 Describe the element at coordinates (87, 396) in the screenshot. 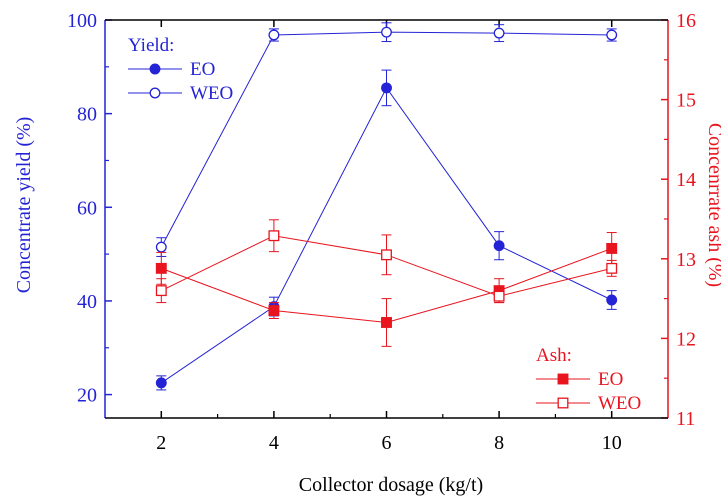

I see `left-tick-label: 20` at that location.